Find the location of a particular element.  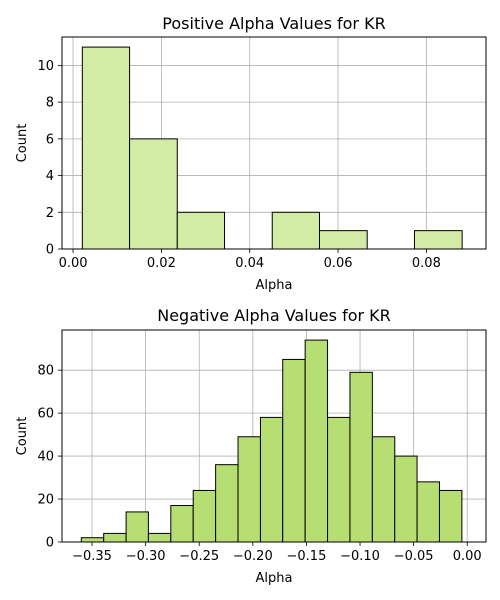

y-axis-ticks: 0 2 4 6 8 10 is located at coordinates (49, 158).